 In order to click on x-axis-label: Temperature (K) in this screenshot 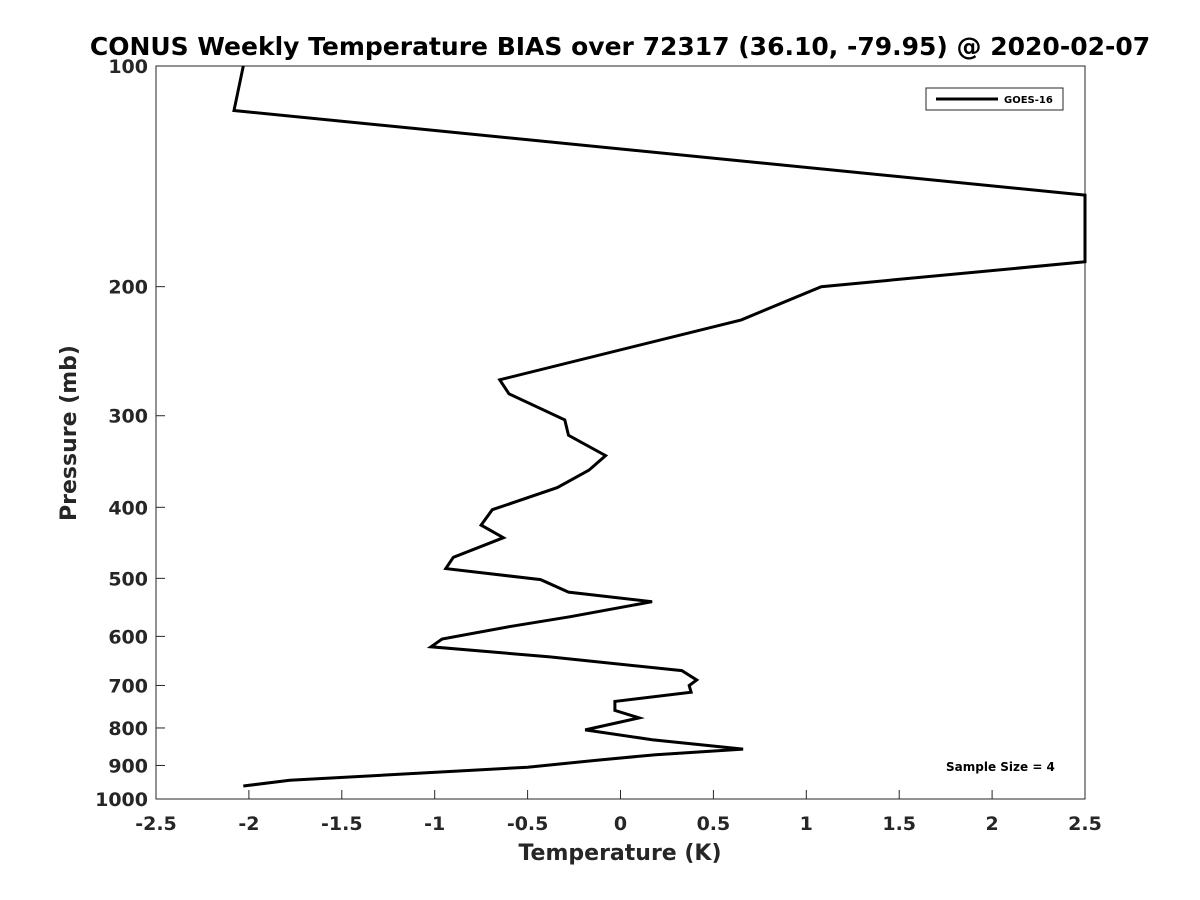, I will do `click(619, 853)`.